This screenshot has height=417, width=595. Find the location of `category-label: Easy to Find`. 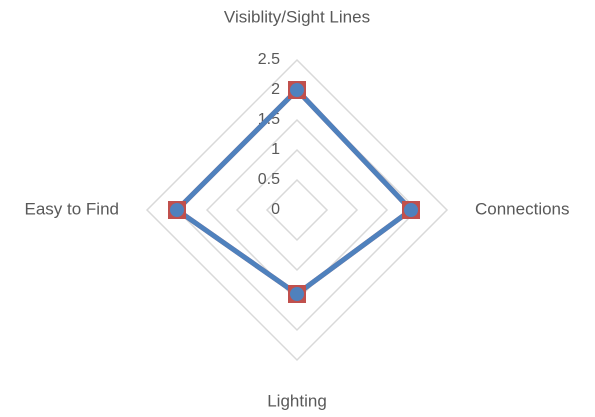

category-label: Easy to Find is located at coordinates (72, 208).